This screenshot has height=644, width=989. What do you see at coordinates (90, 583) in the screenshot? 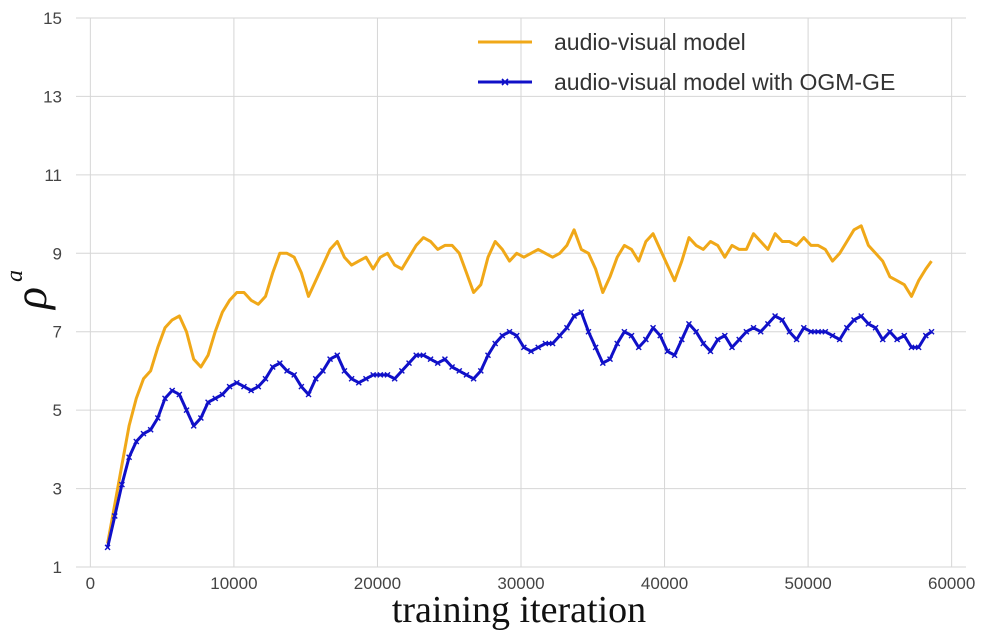
I see `x-tick-label: 0` at bounding box center [90, 583].